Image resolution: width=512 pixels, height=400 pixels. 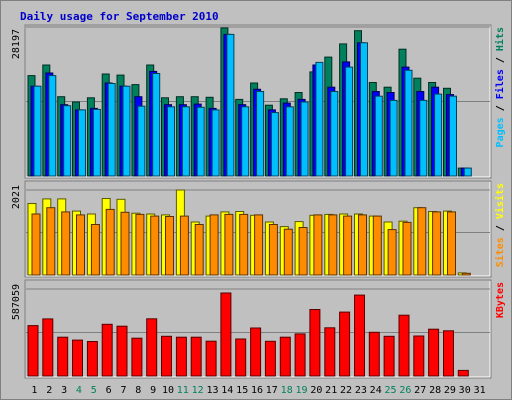 I want to click on day-10-bars, so click(x=167, y=245).